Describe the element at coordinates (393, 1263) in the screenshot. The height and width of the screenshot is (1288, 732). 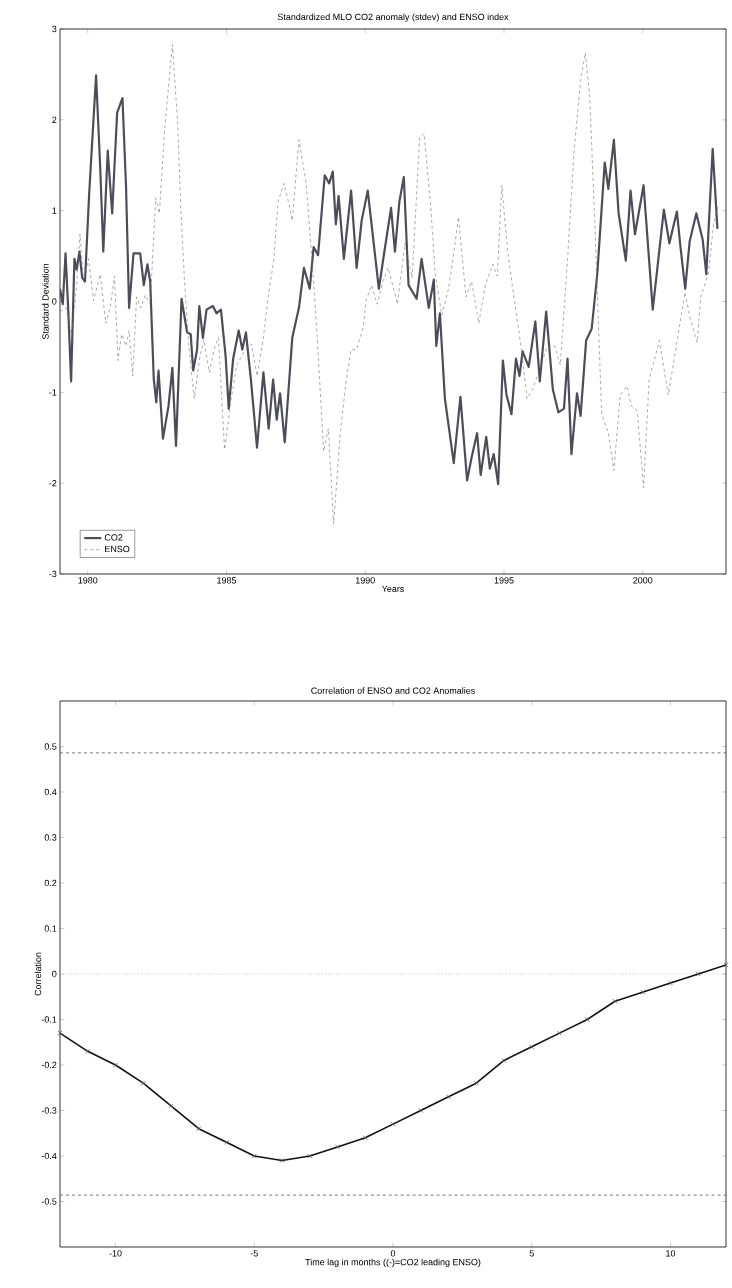
I see `x-axis-title: Time lag in months ((-)=CO2 leading ENSO)` at that location.